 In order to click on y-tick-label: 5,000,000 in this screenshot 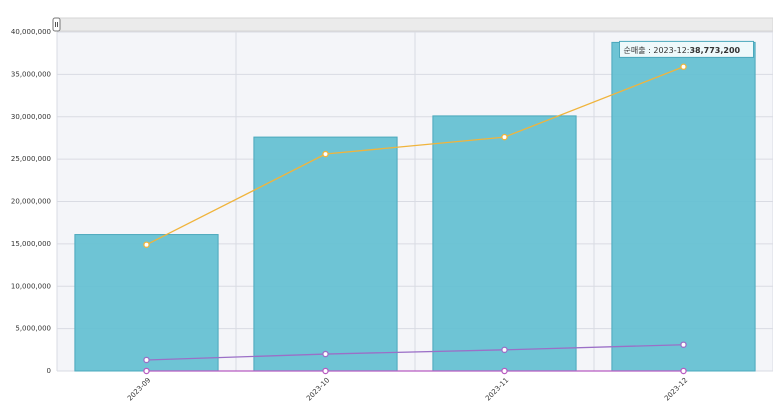, I will do `click(33, 329)`.